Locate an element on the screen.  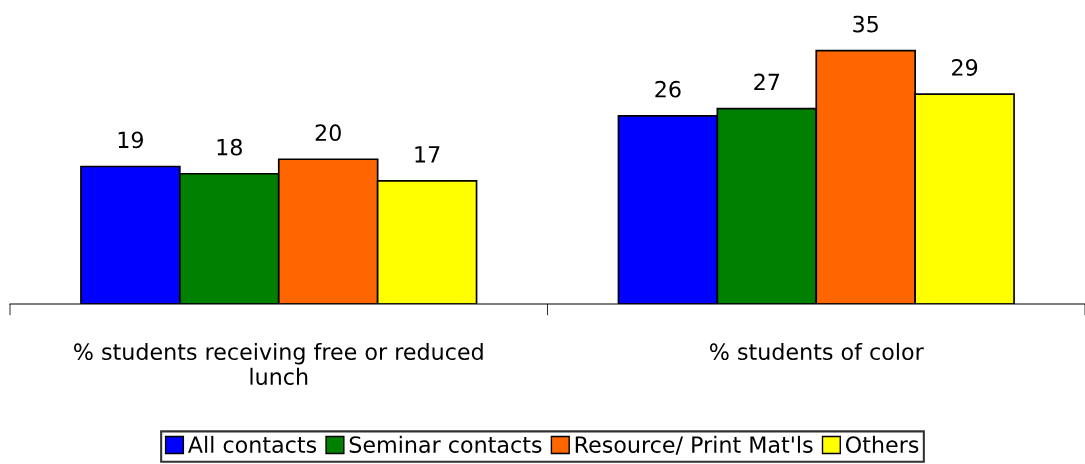
data-label: 19 is located at coordinates (130, 140).